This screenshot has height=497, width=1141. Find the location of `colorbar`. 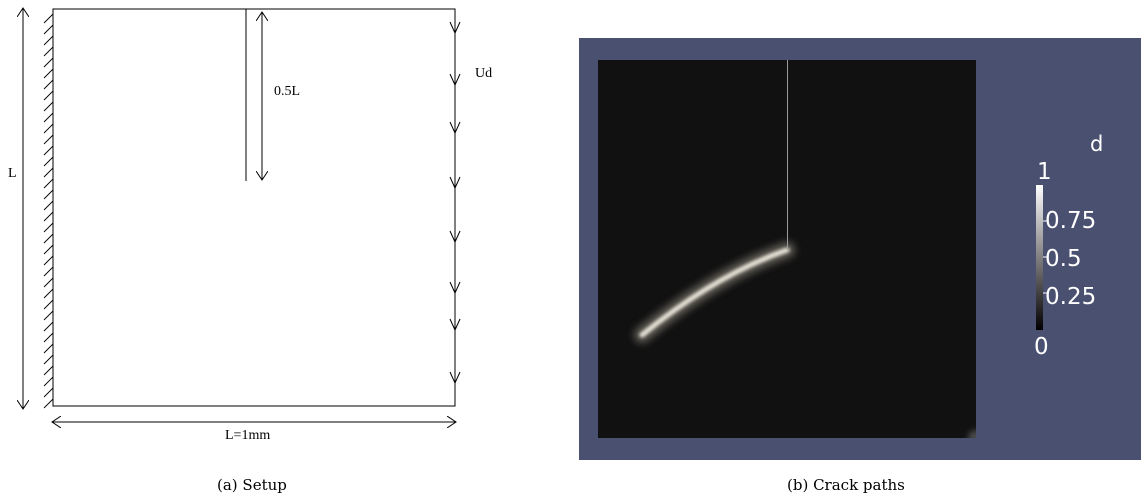

colorbar is located at coordinates (1039, 257).